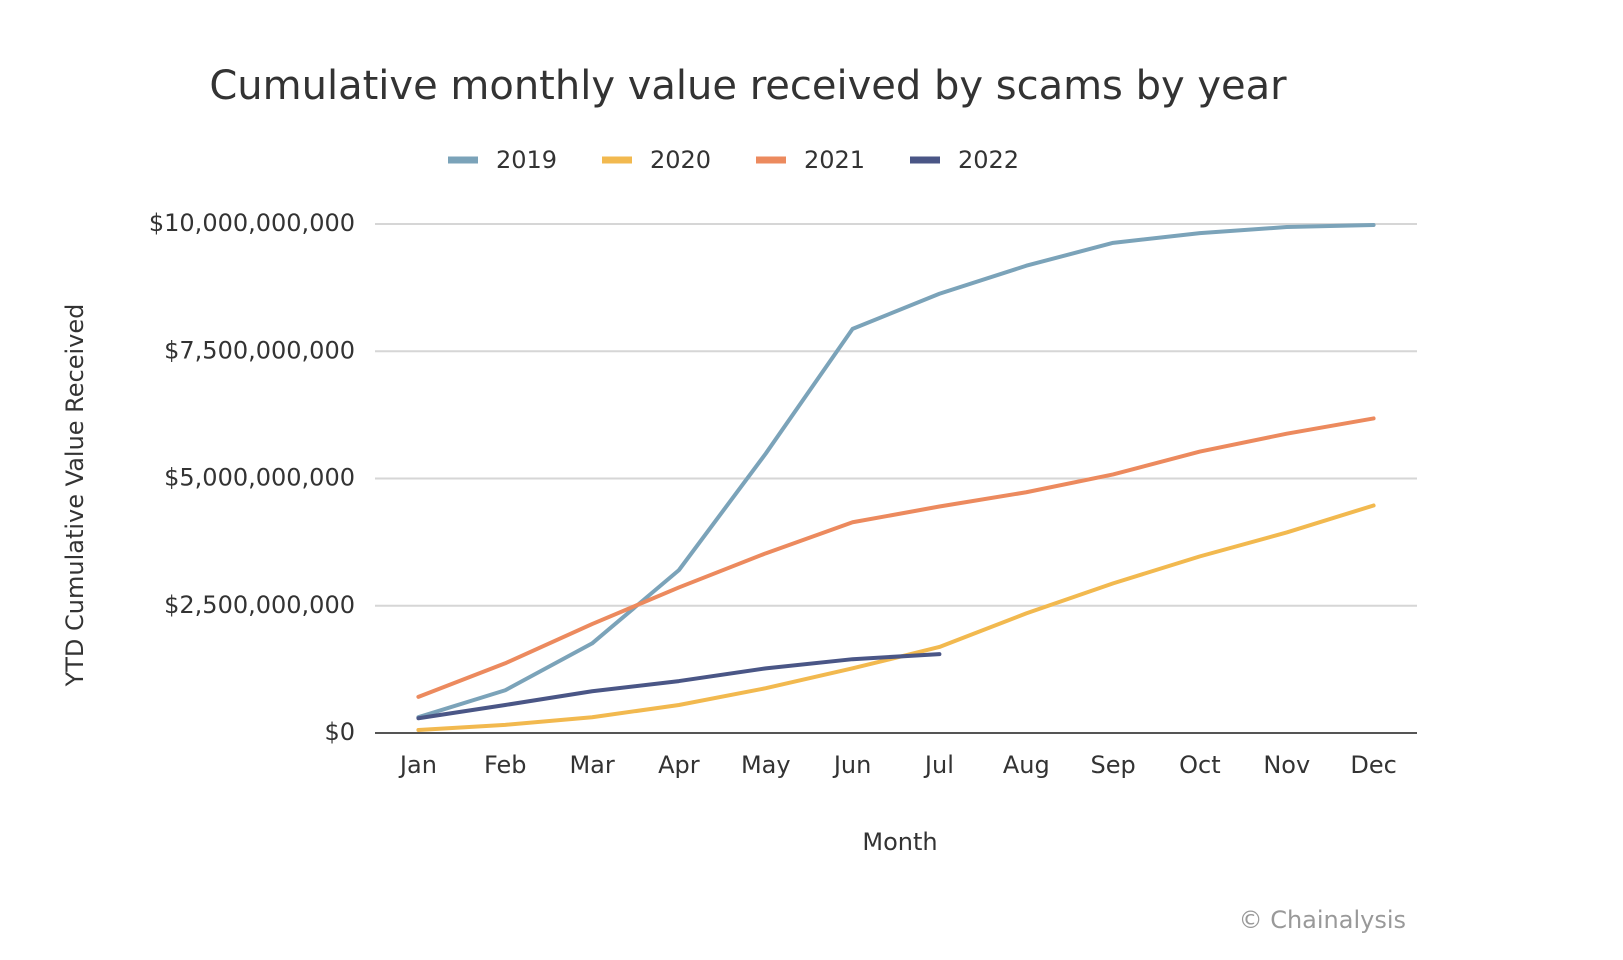  What do you see at coordinates (259, 478) in the screenshot?
I see `y-tick-label: $5,000,000,000` at bounding box center [259, 478].